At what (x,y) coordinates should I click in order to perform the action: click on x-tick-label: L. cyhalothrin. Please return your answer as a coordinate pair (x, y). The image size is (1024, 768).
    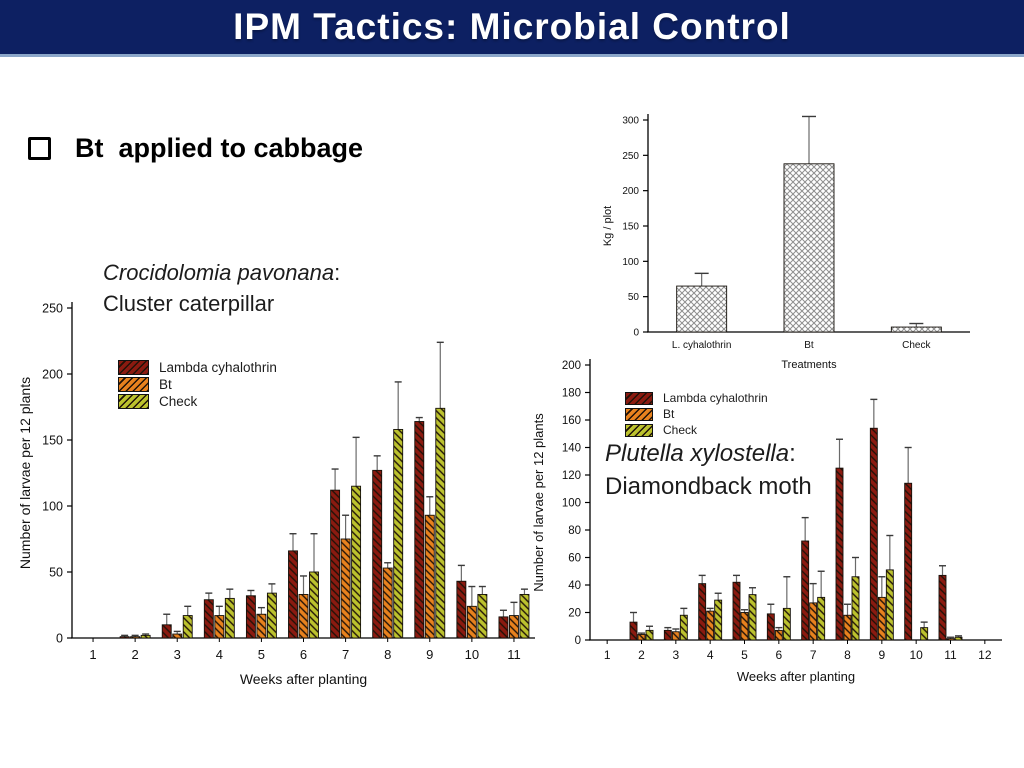
    Looking at the image, I should click on (701, 345).